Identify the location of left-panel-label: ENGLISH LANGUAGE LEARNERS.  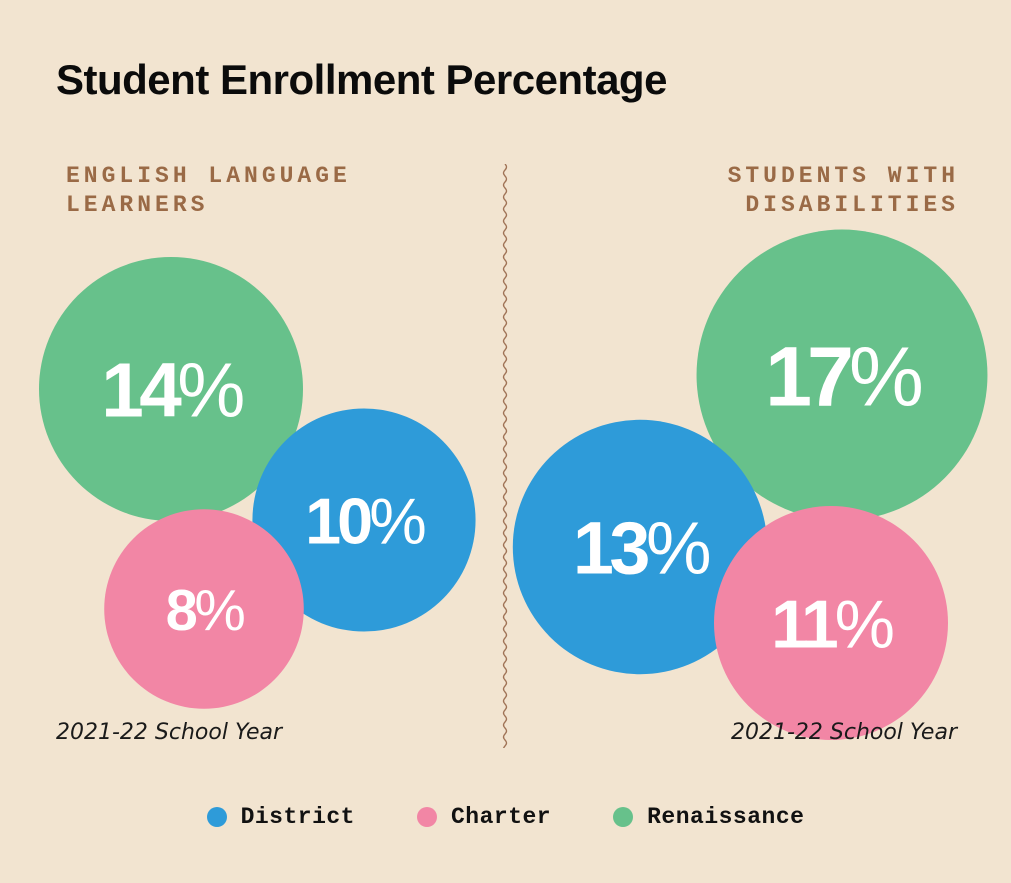
(208, 190).